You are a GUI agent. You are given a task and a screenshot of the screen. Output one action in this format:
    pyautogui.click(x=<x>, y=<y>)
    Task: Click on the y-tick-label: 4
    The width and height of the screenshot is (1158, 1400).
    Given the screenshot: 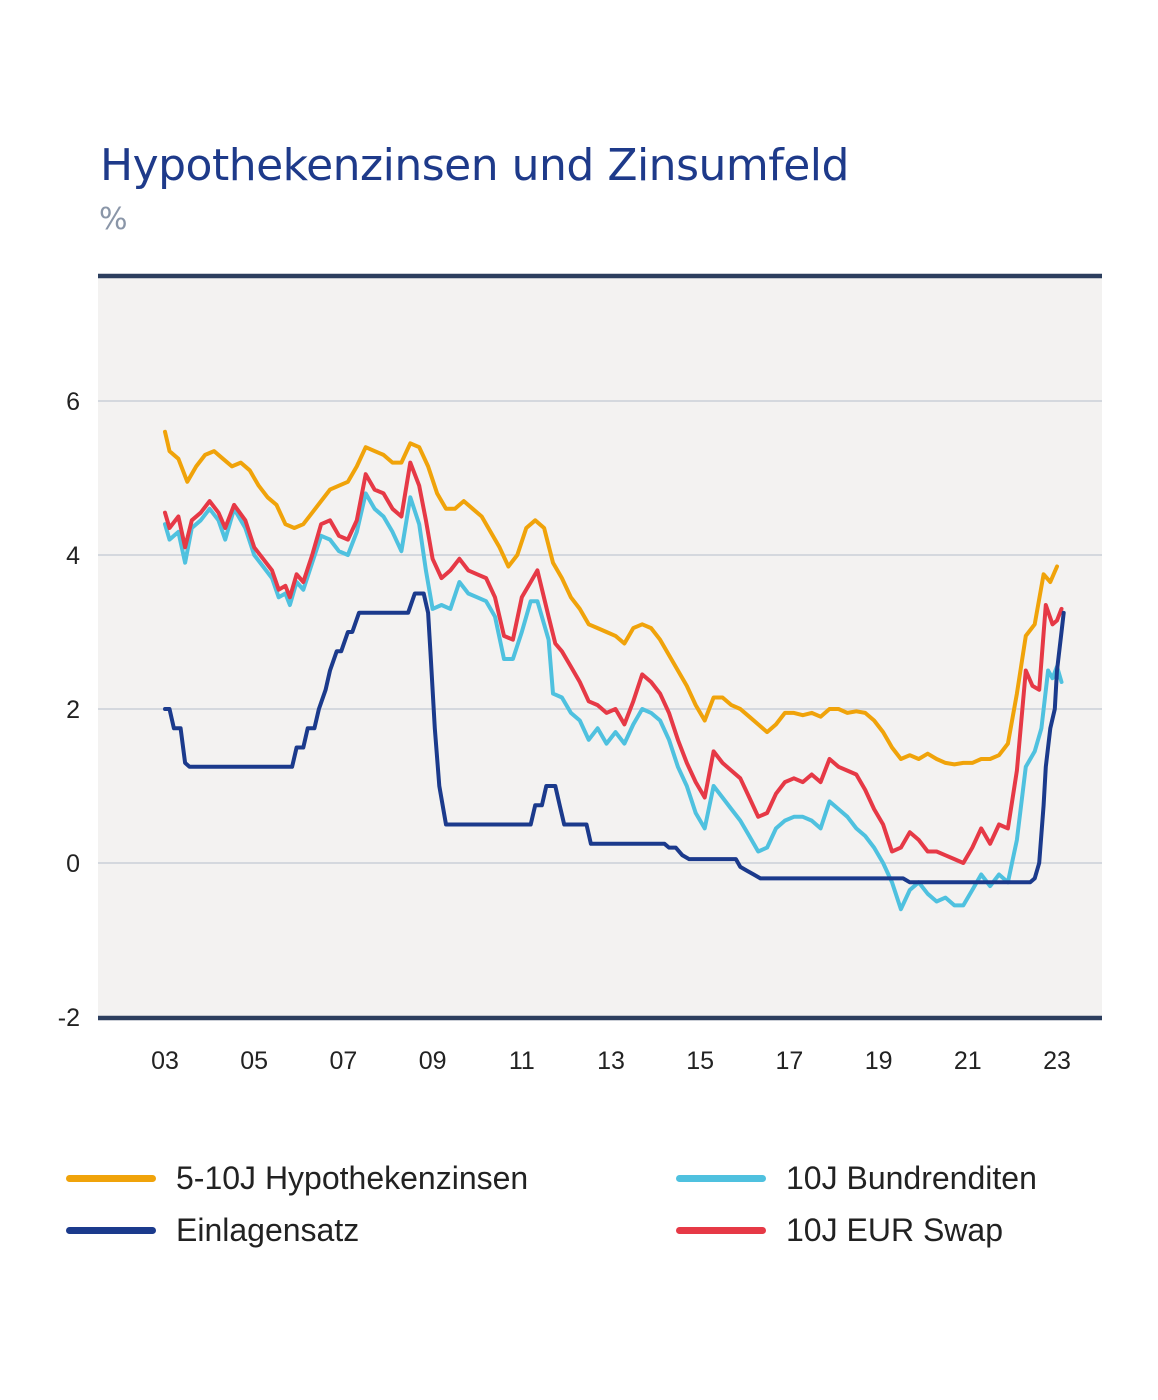 What is the action you would take?
    pyautogui.click(x=73, y=556)
    